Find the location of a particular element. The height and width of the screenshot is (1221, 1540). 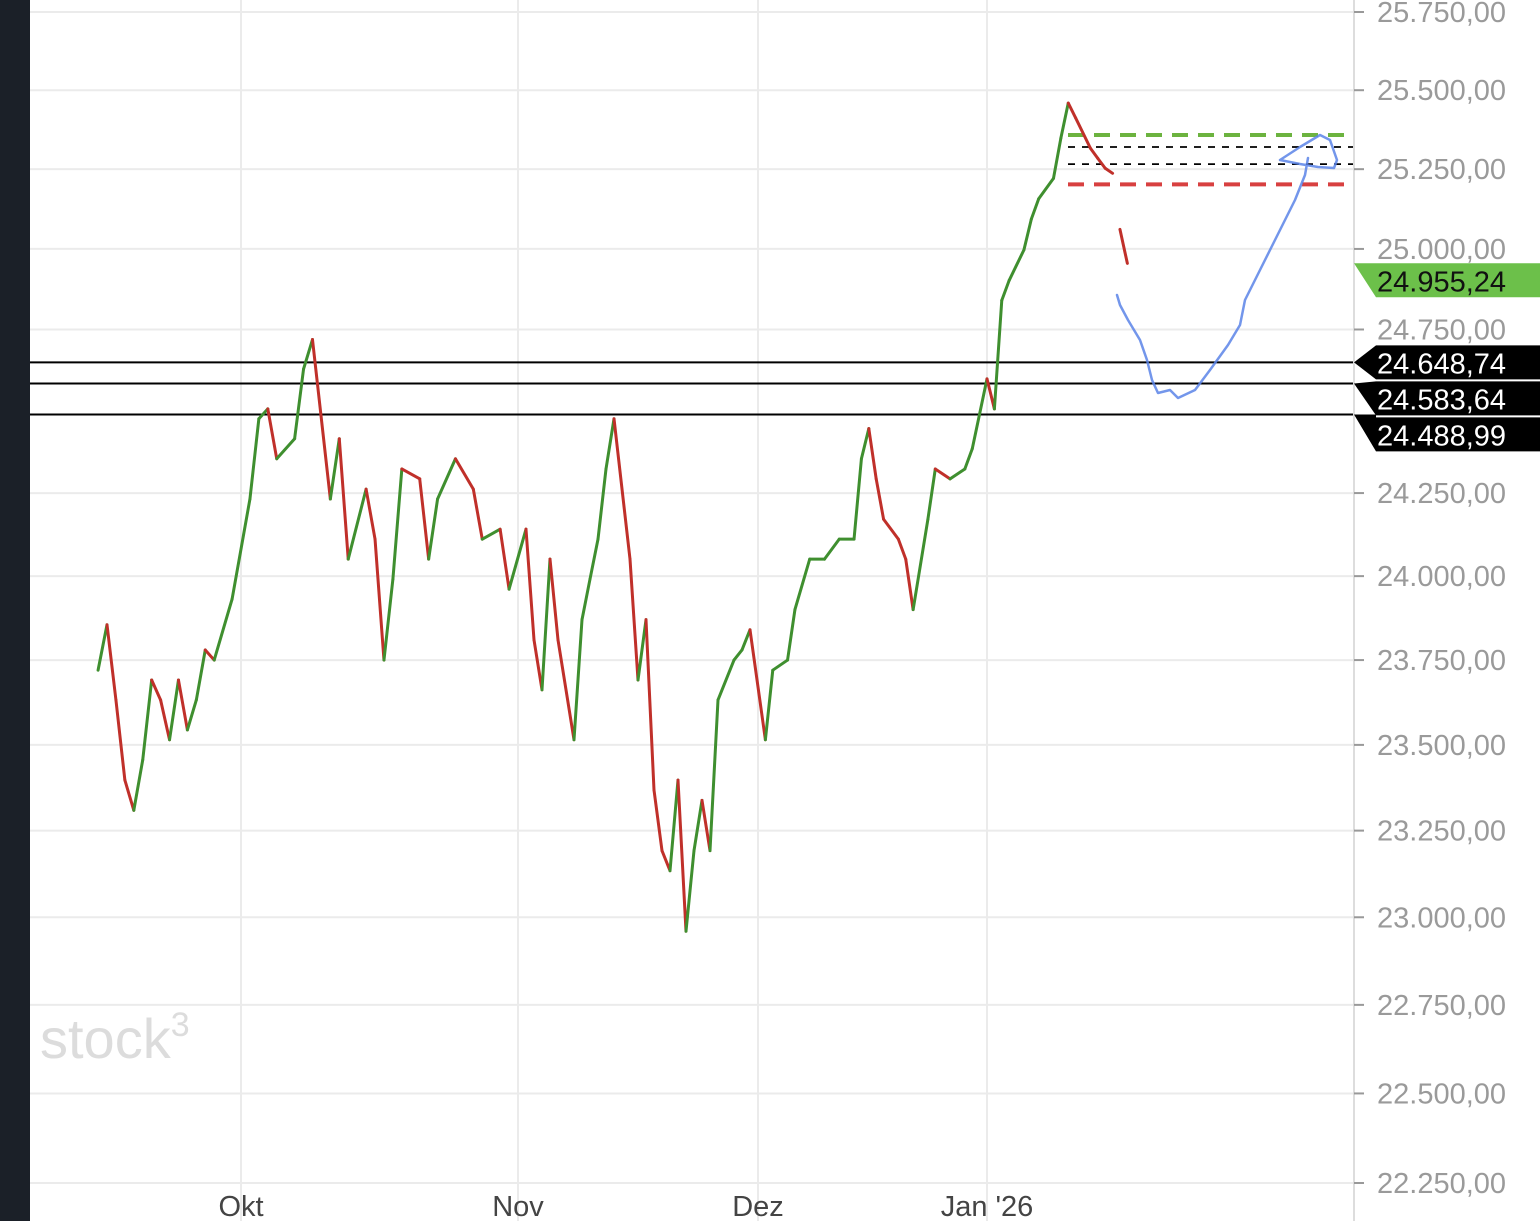

y-tick-label: 25.250,00 is located at coordinates (1441, 170).